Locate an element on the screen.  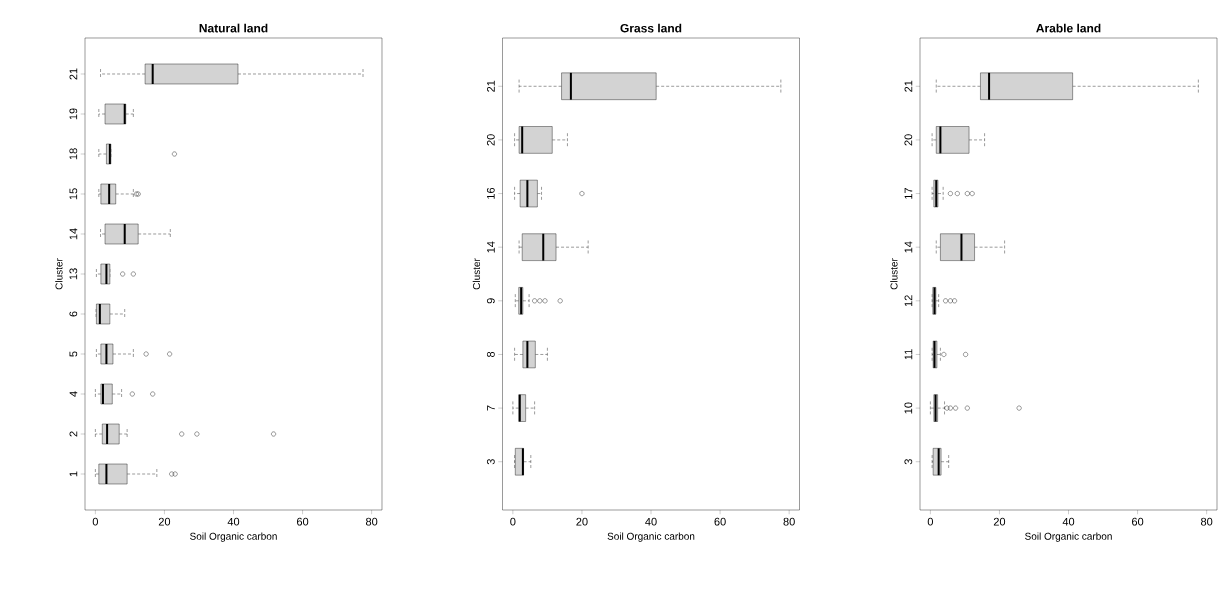
y-tick-label: 15 is located at coordinates (73, 194).